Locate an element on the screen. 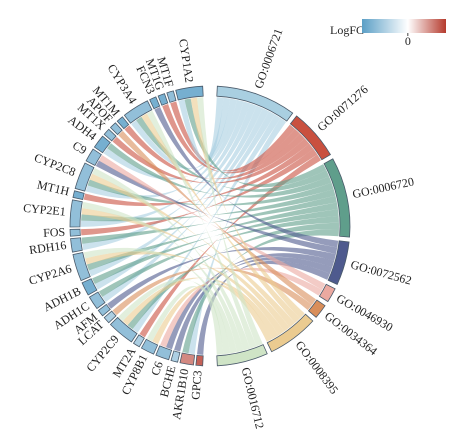 The height and width of the screenshot is (444, 474). gene-label: CYP2E1 is located at coordinates (45, 210).